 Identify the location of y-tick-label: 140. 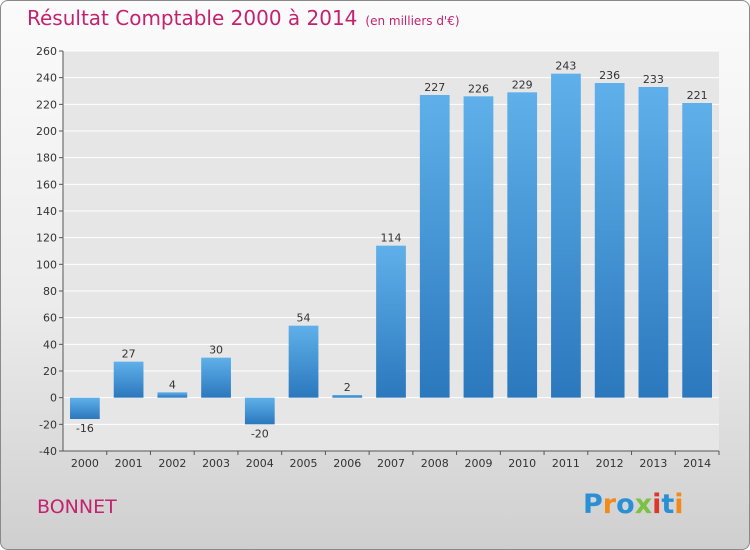
(46, 211).